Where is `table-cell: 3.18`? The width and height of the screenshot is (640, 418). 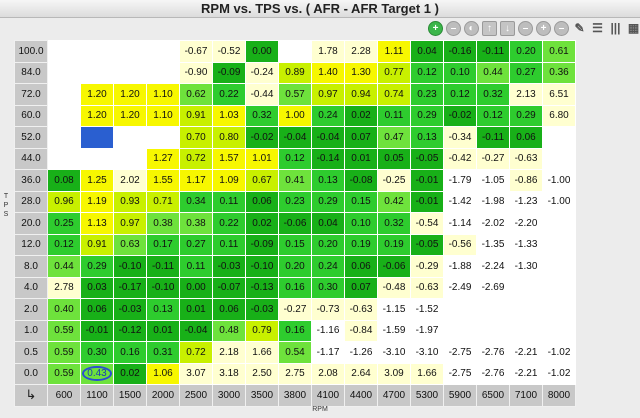
table-cell: 3.18 is located at coordinates (229, 373).